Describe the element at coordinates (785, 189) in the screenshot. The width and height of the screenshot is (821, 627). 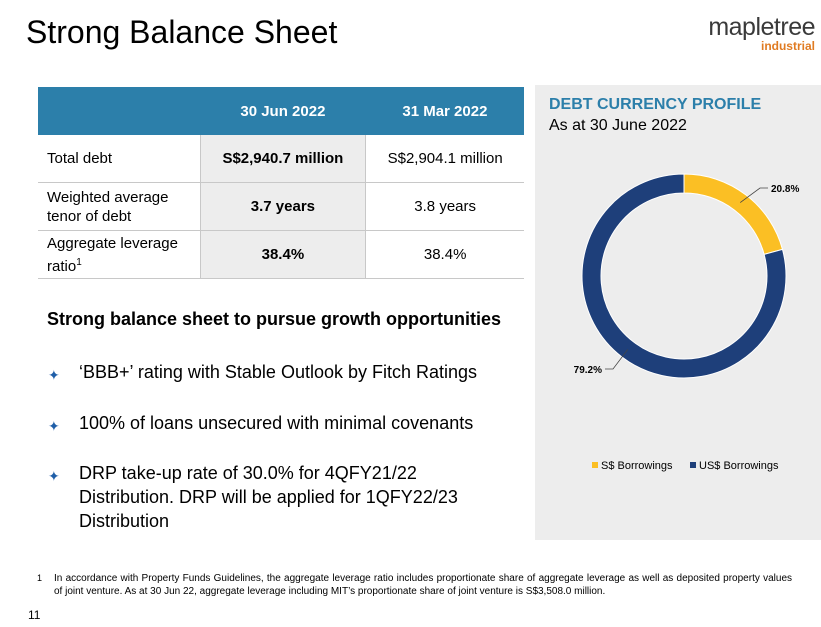
I see `data-label: 20.8%` at that location.